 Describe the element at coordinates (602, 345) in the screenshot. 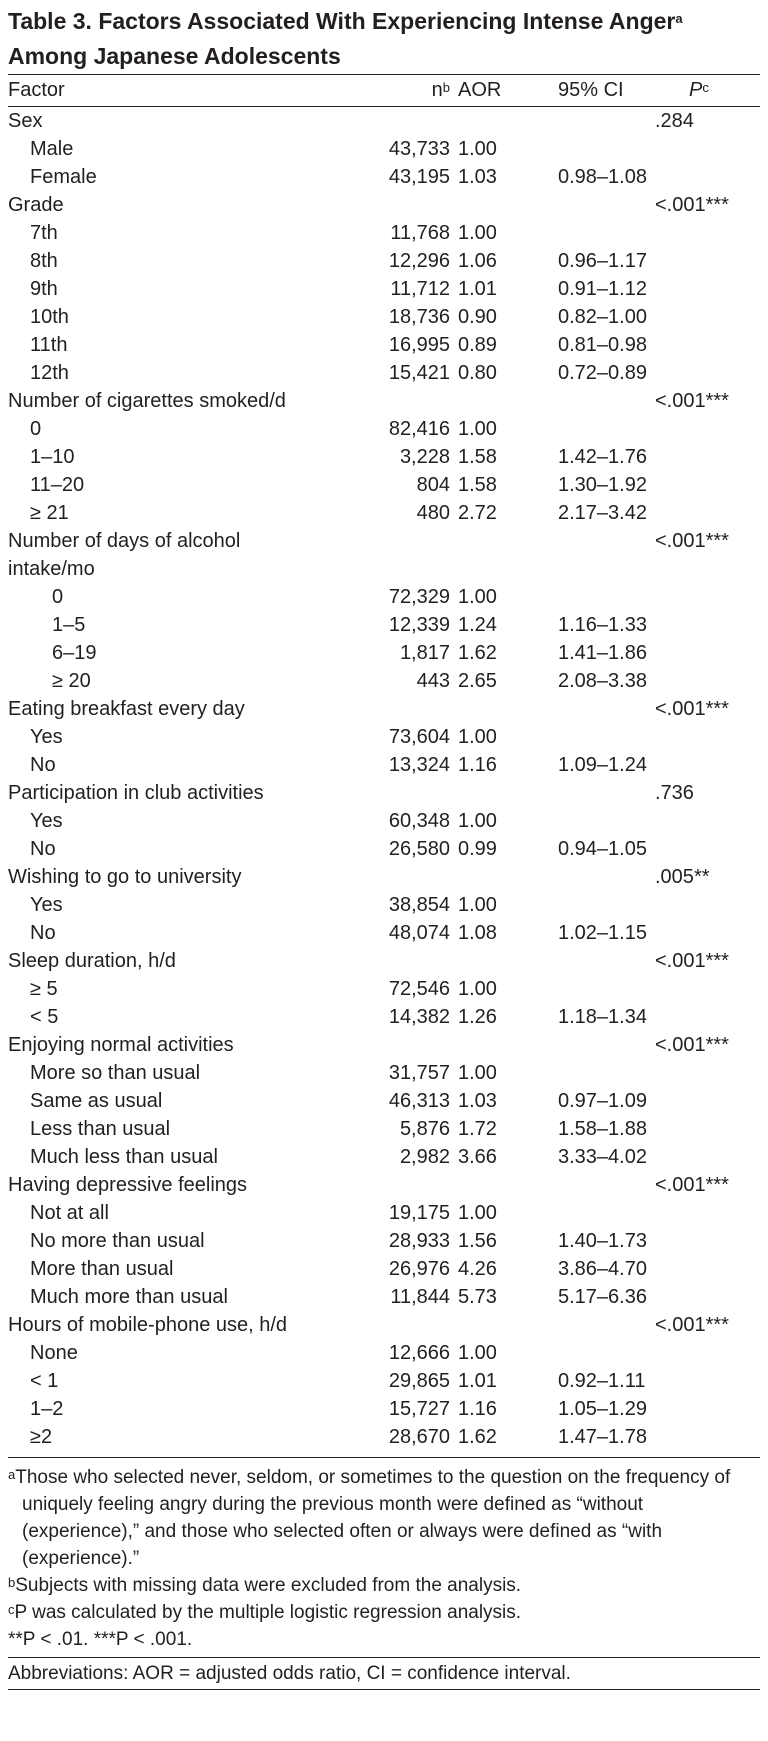

I see `ci-cell: 0.81–0.98` at that location.